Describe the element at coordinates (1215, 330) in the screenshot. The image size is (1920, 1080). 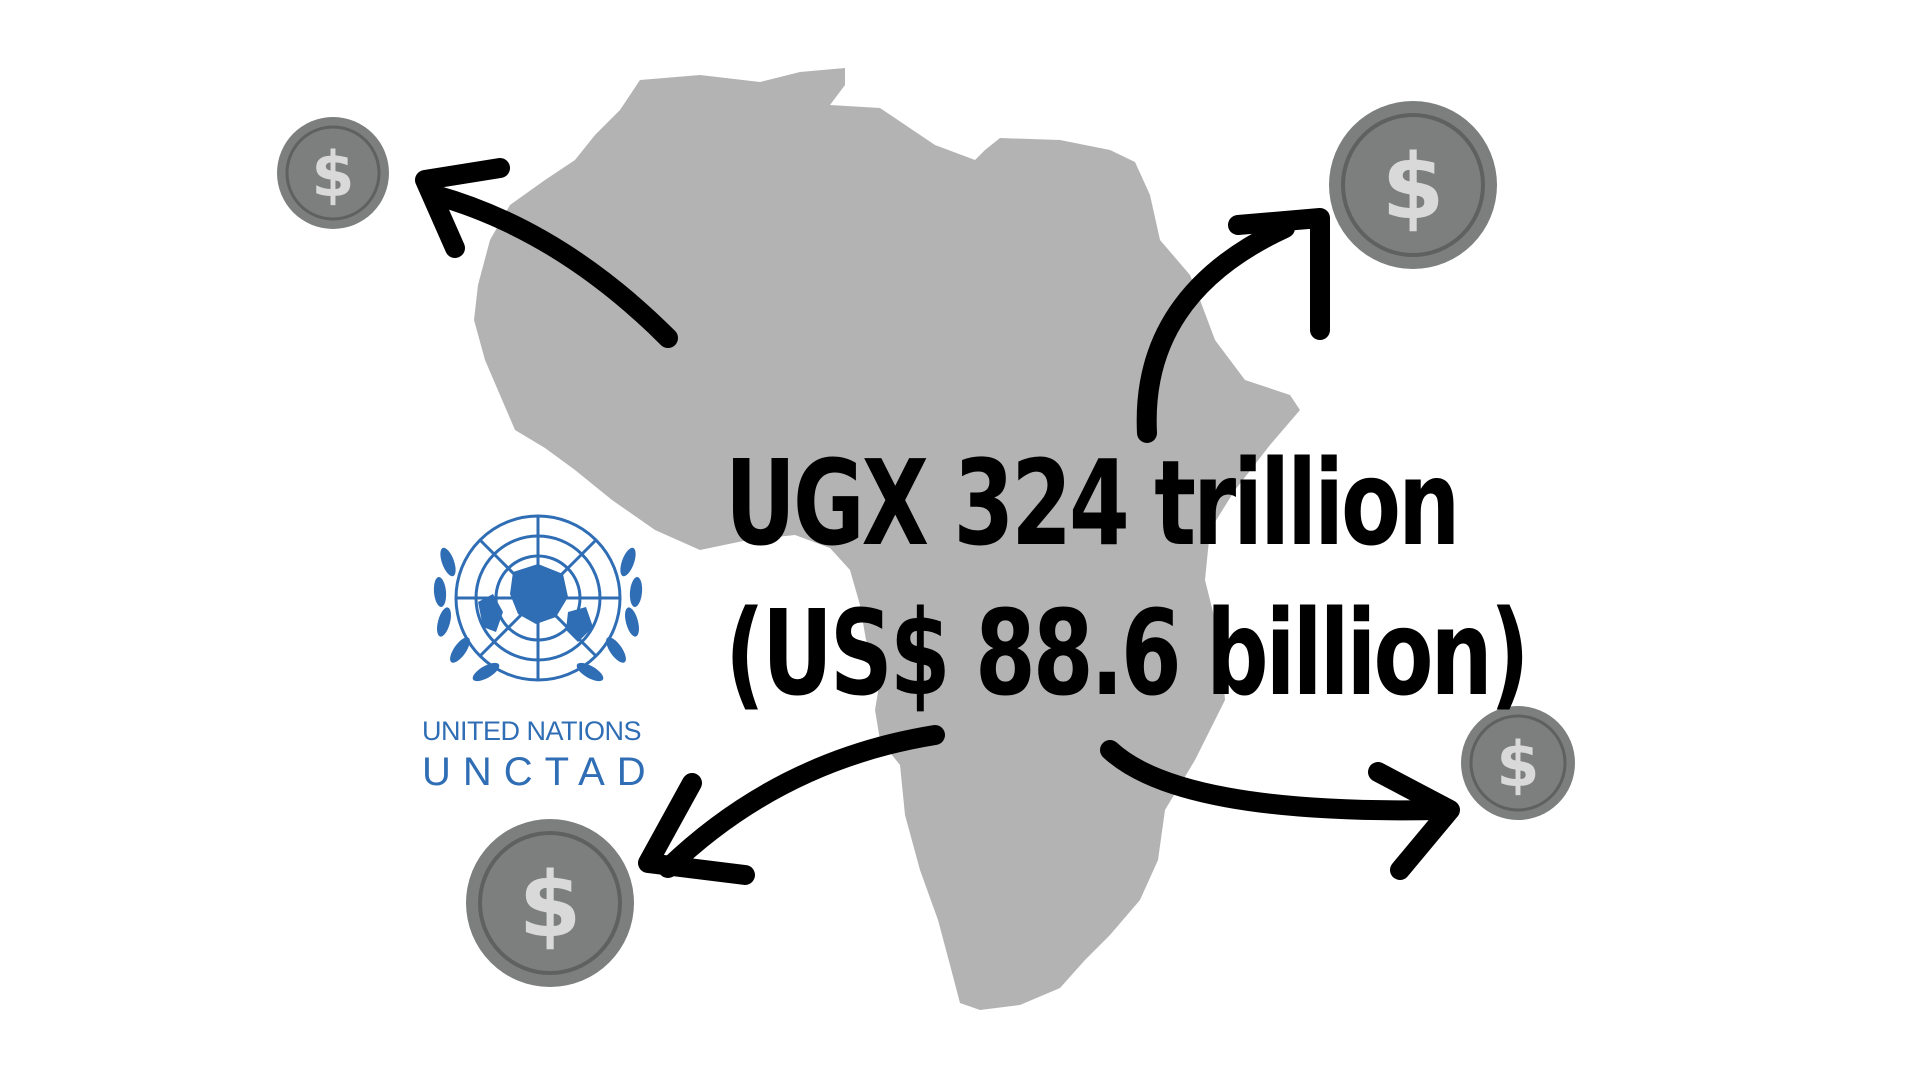
I see `arrow-northeast` at that location.